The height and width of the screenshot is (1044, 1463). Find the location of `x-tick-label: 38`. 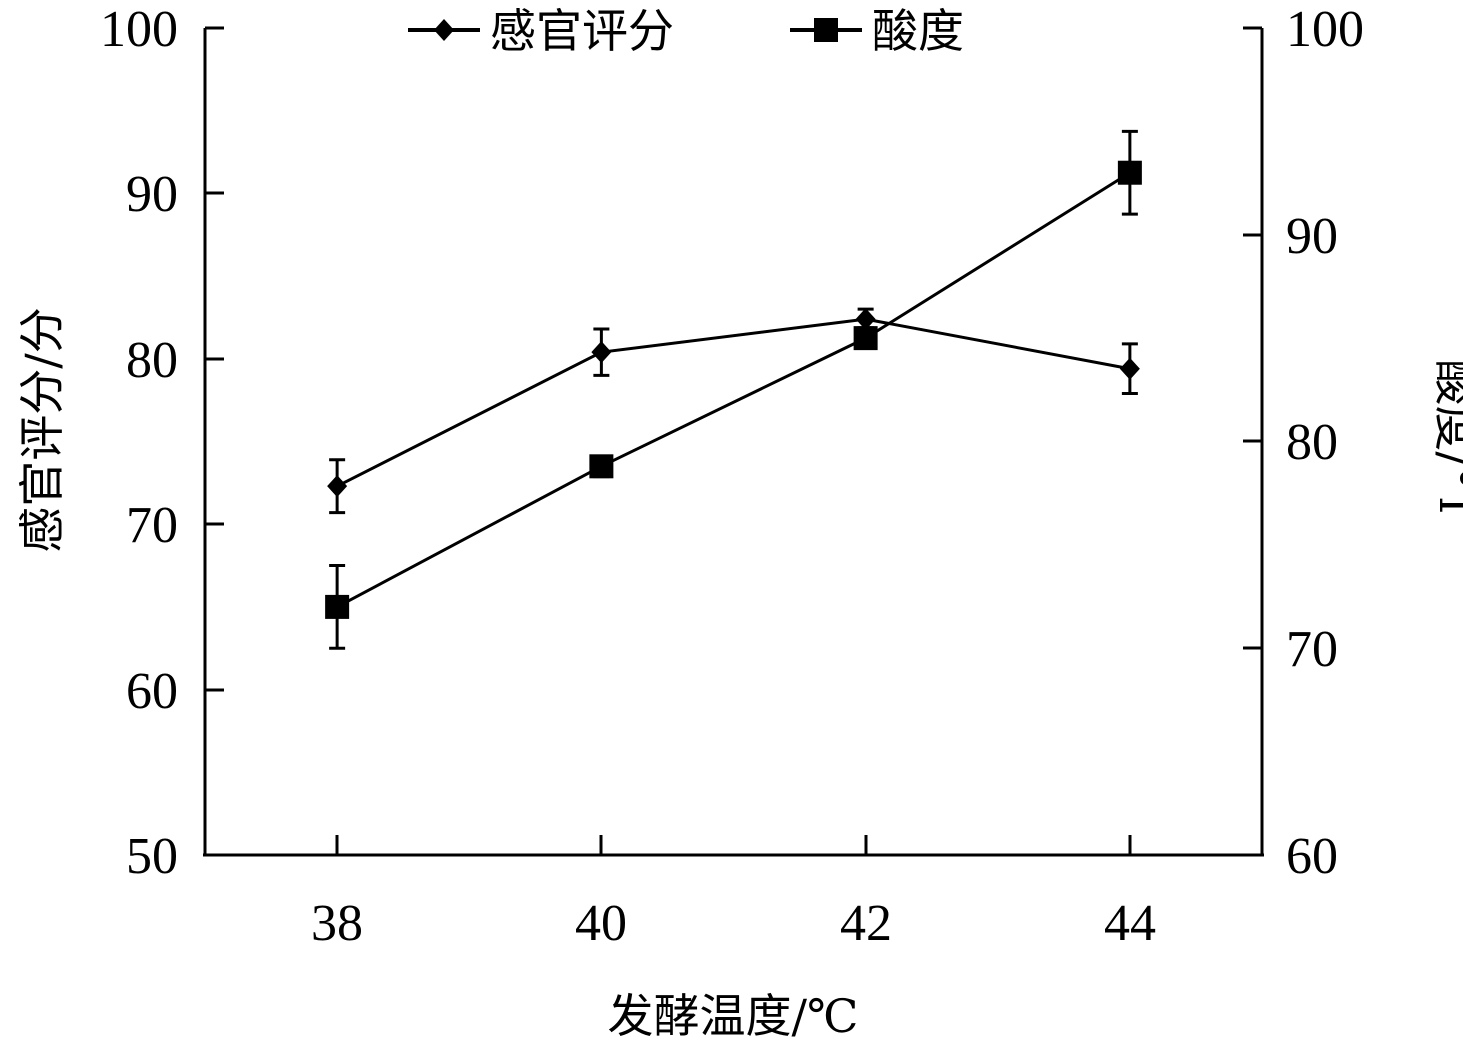

x-tick-label: 38 is located at coordinates (337, 923).